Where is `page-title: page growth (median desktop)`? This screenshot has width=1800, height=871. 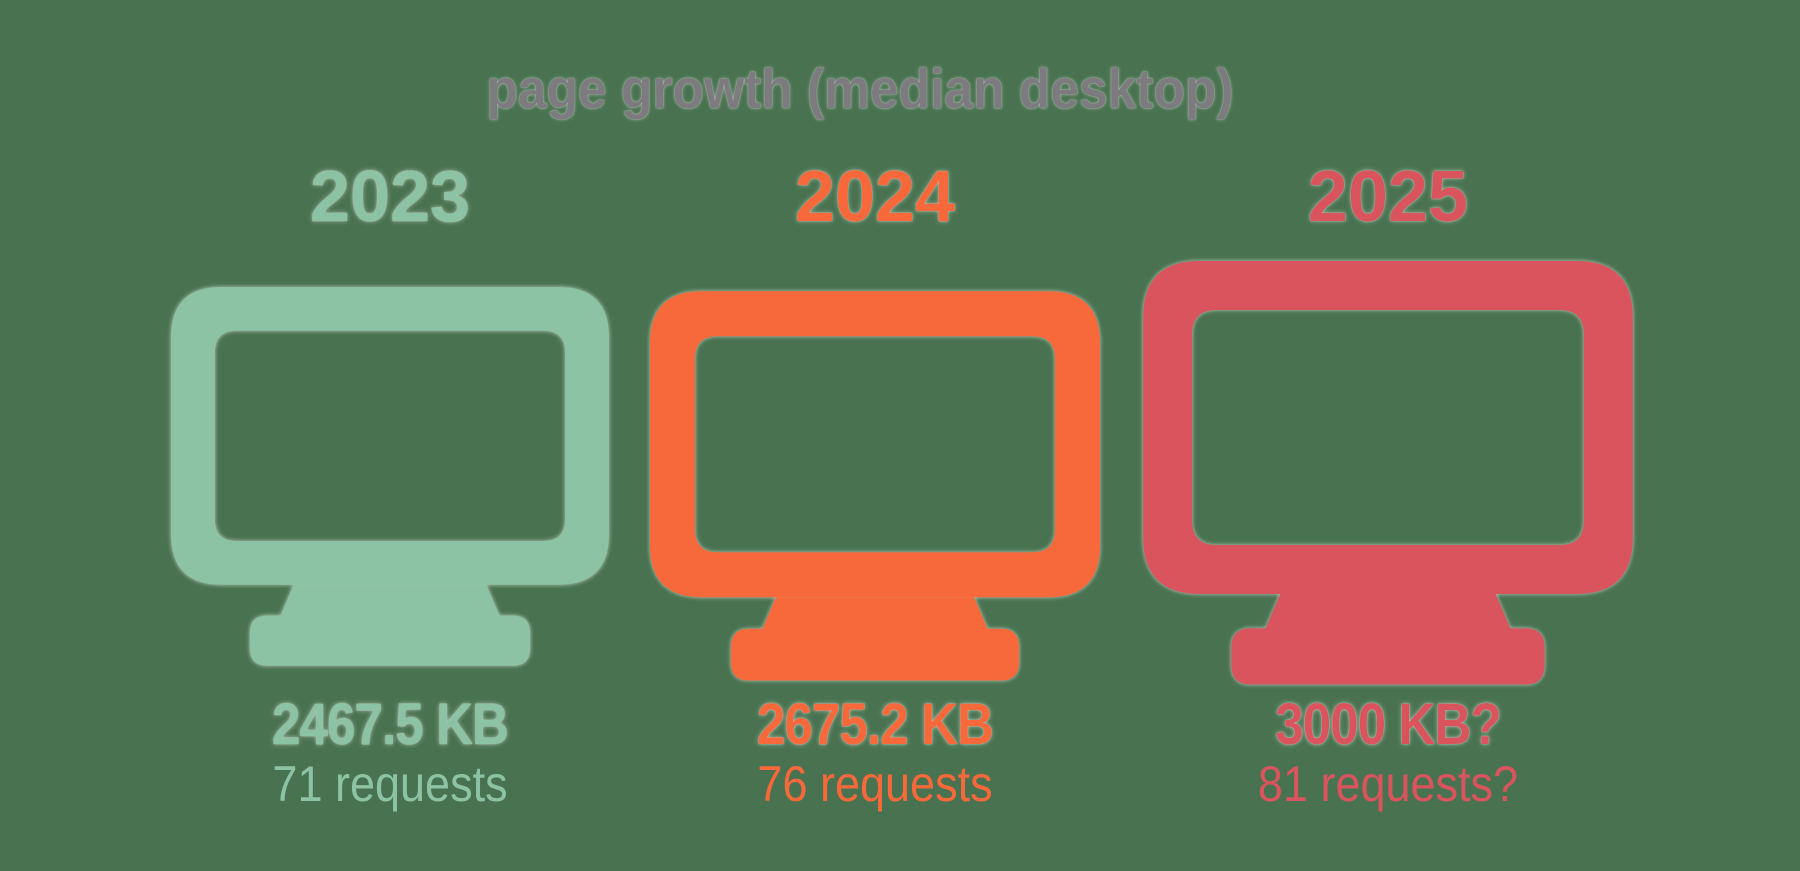 page-title: page growth (median desktop) is located at coordinates (860, 88).